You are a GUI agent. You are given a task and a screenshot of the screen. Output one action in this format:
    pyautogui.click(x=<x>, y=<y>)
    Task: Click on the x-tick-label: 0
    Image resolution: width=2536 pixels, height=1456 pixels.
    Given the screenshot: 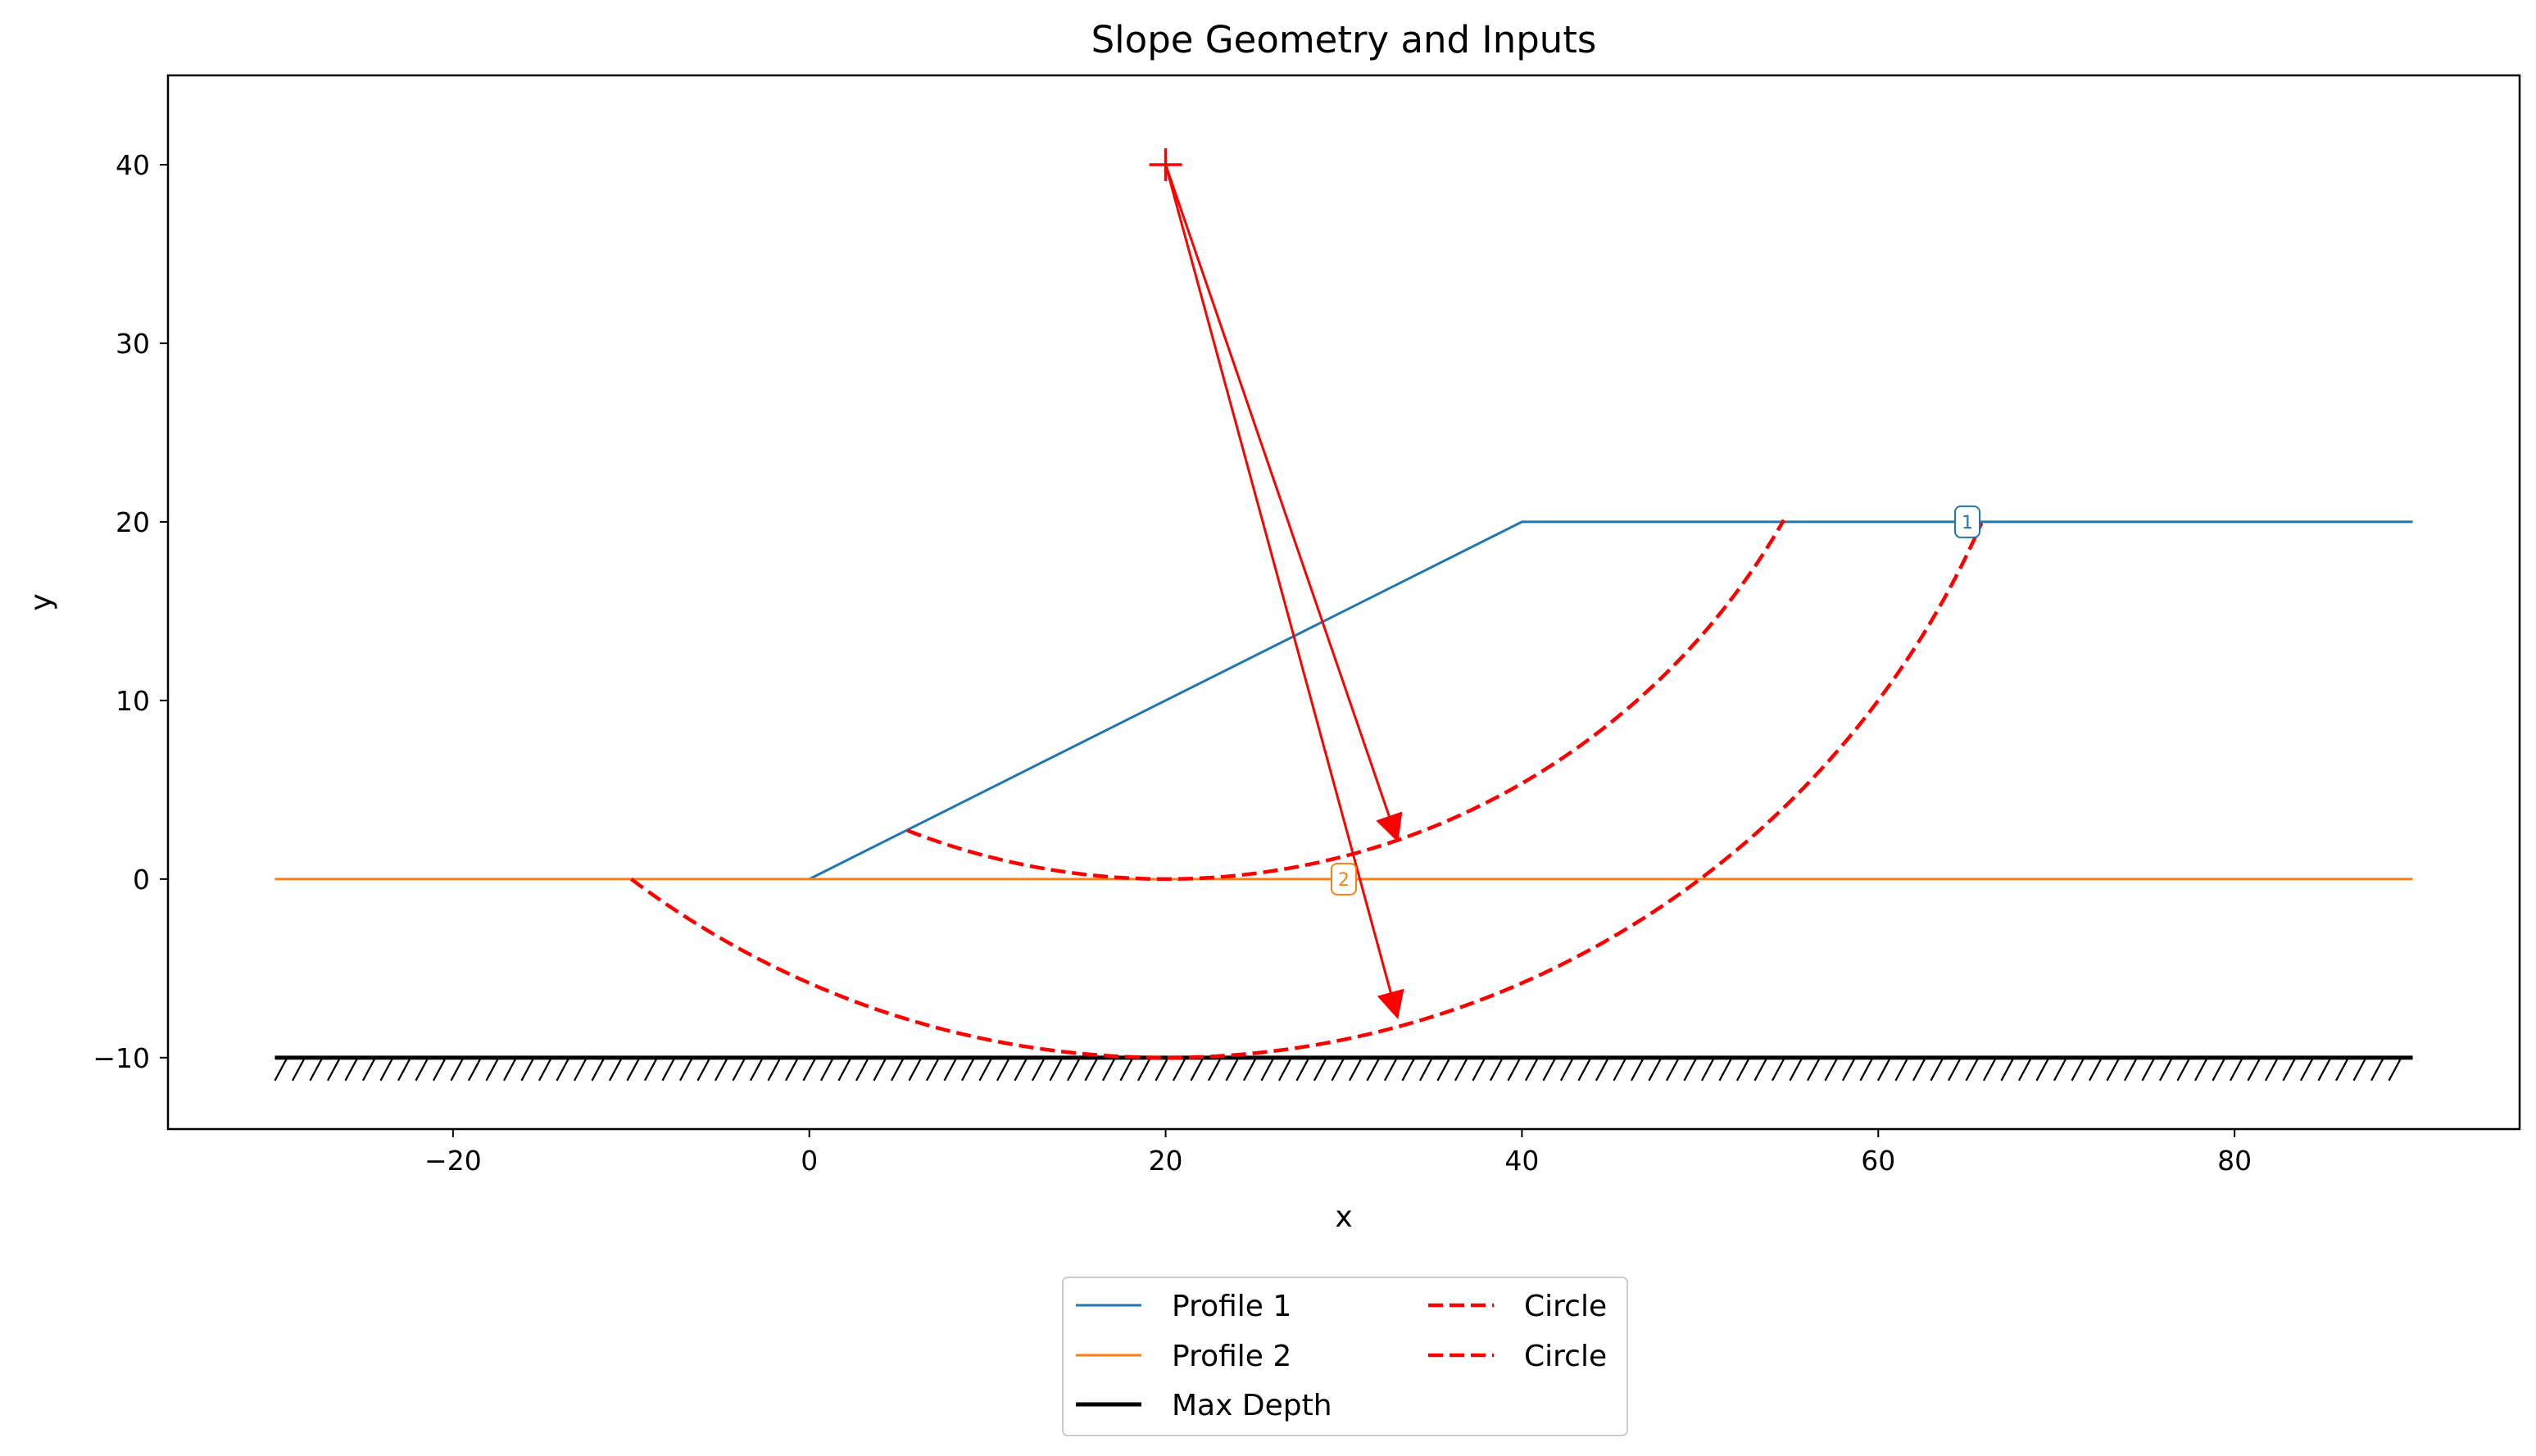 What is the action you would take?
    pyautogui.click(x=810, y=1161)
    